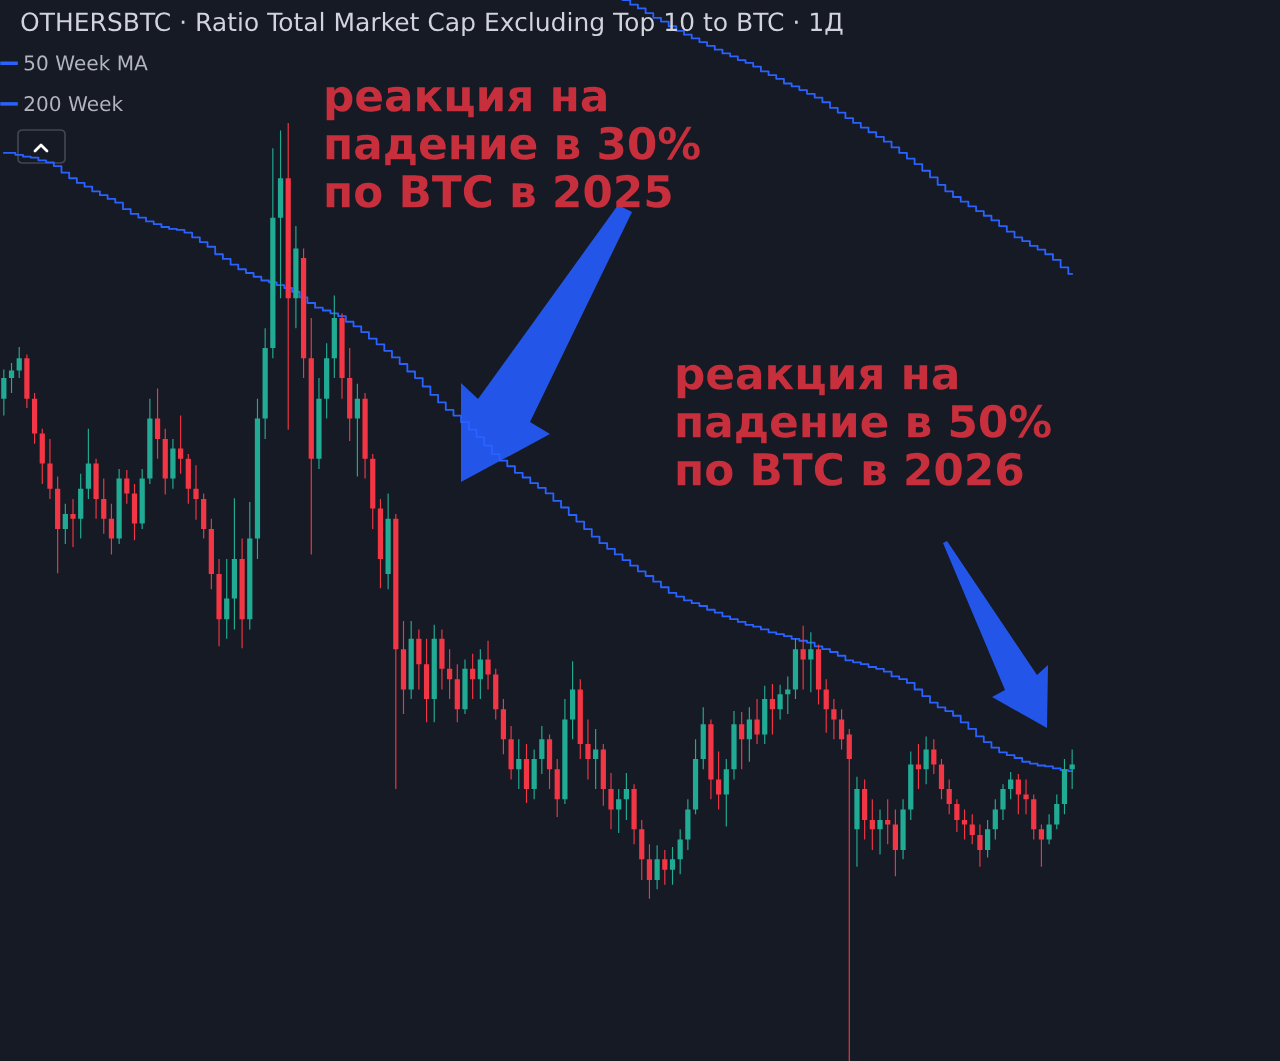 This screenshot has height=1061, width=1280. Describe the element at coordinates (513, 147) in the screenshot. I see `annotation: реакция на падение в 30% по BTC в 2025` at that location.